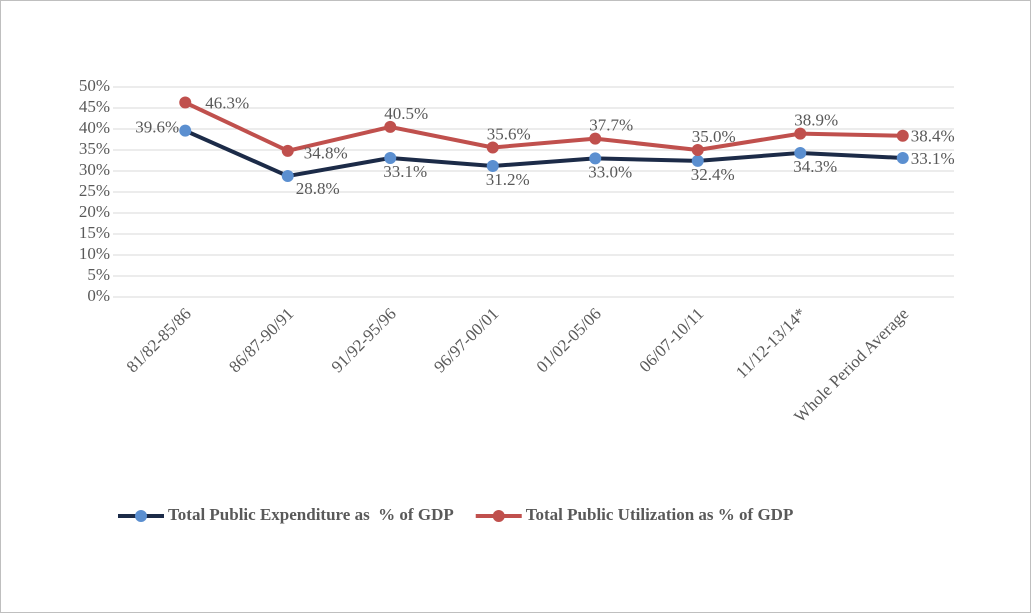 The width and height of the screenshot is (1034, 615). Describe the element at coordinates (816, 120) in the screenshot. I see `data-label: 38.9%` at that location.